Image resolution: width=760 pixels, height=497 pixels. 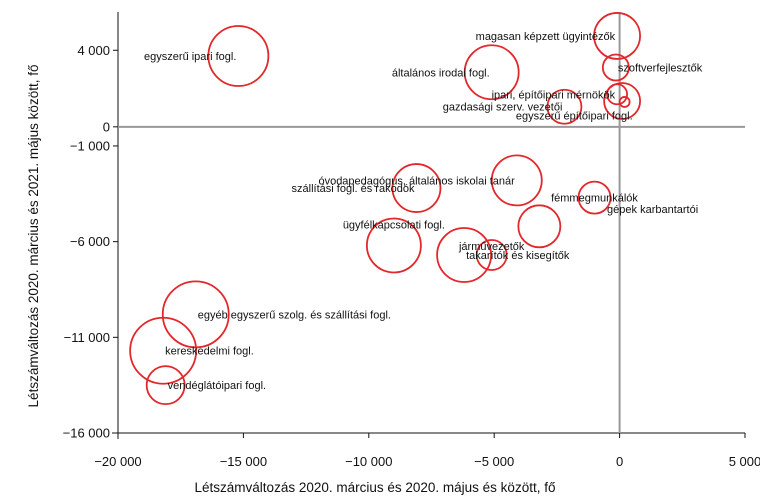 What do you see at coordinates (86, 433) in the screenshot?
I see `y-tick-label: −16 000` at bounding box center [86, 433].